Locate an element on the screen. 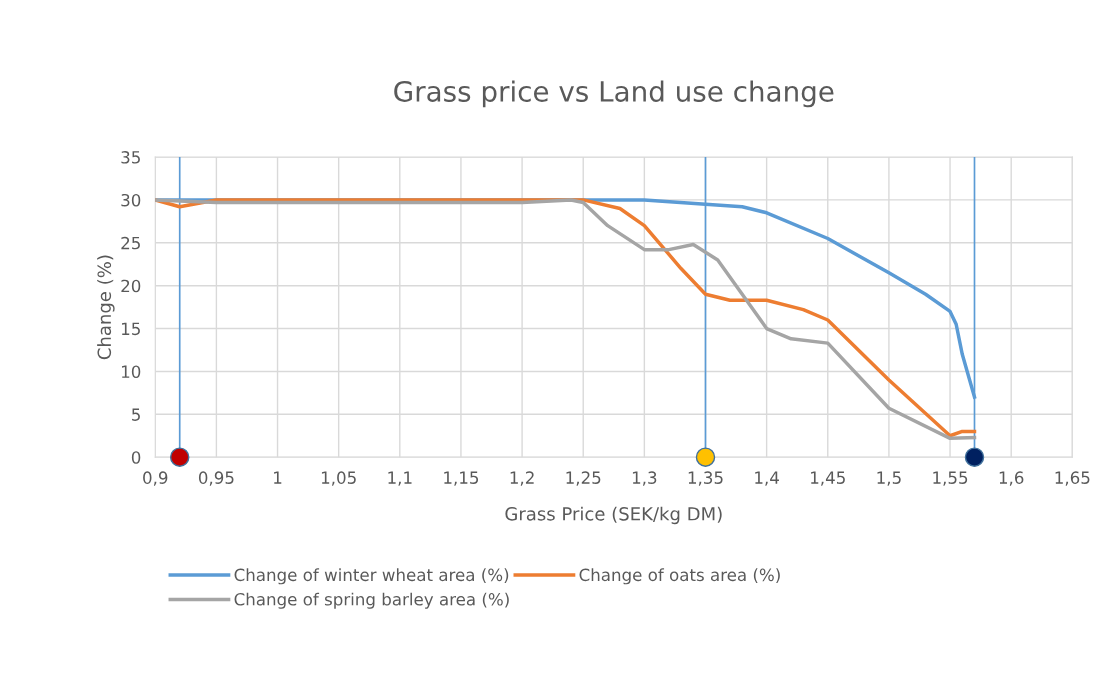 This screenshot has height=698, width=1117. y-tick-label: 25 is located at coordinates (130, 243).